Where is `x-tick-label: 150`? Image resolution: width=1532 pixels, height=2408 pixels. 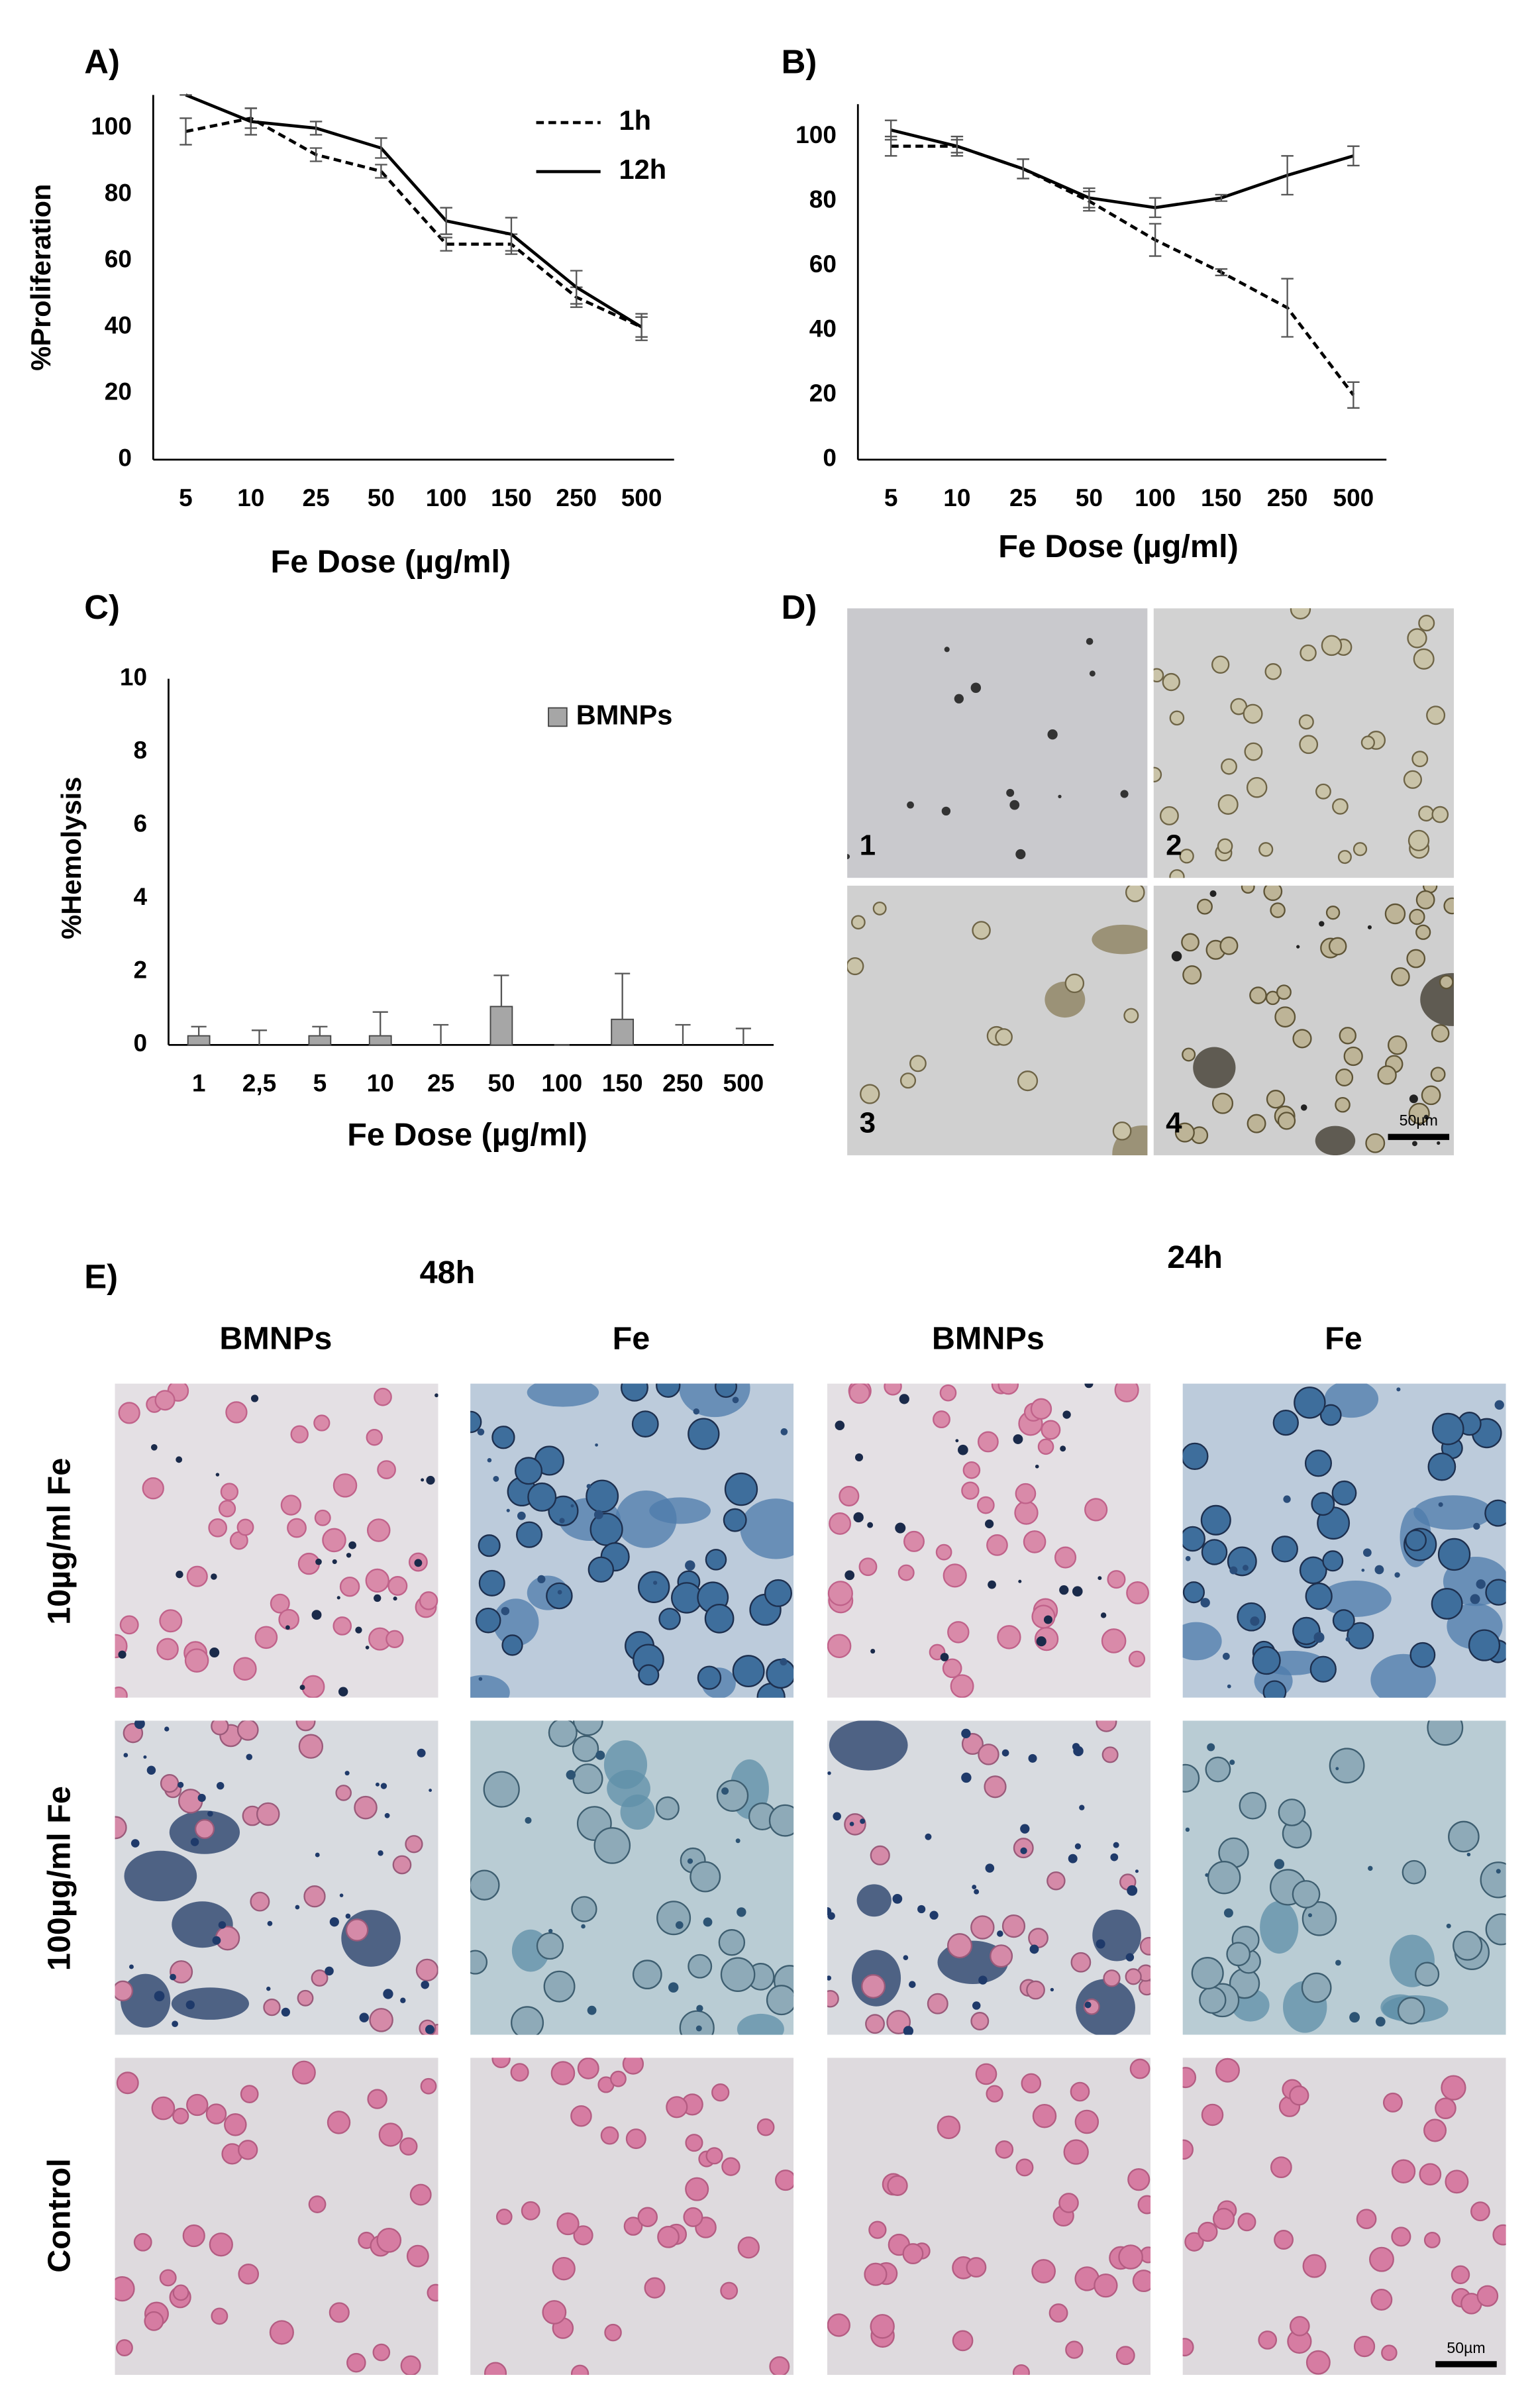
x-tick-label: 150 is located at coordinates (511, 497).